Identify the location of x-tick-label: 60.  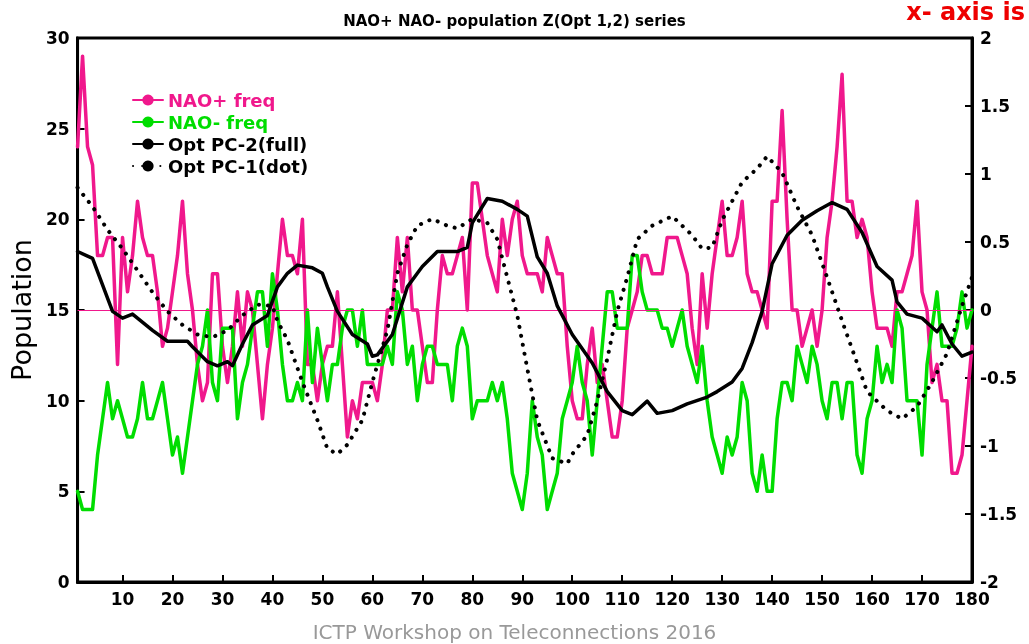
(372, 598).